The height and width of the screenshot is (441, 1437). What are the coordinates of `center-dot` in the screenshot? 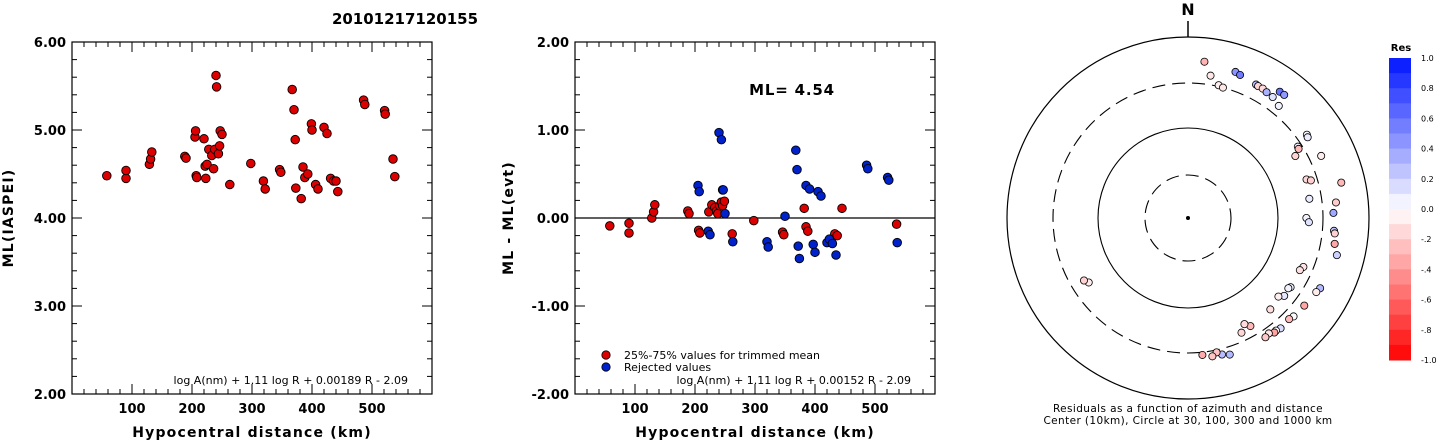 It's located at (1188, 218).